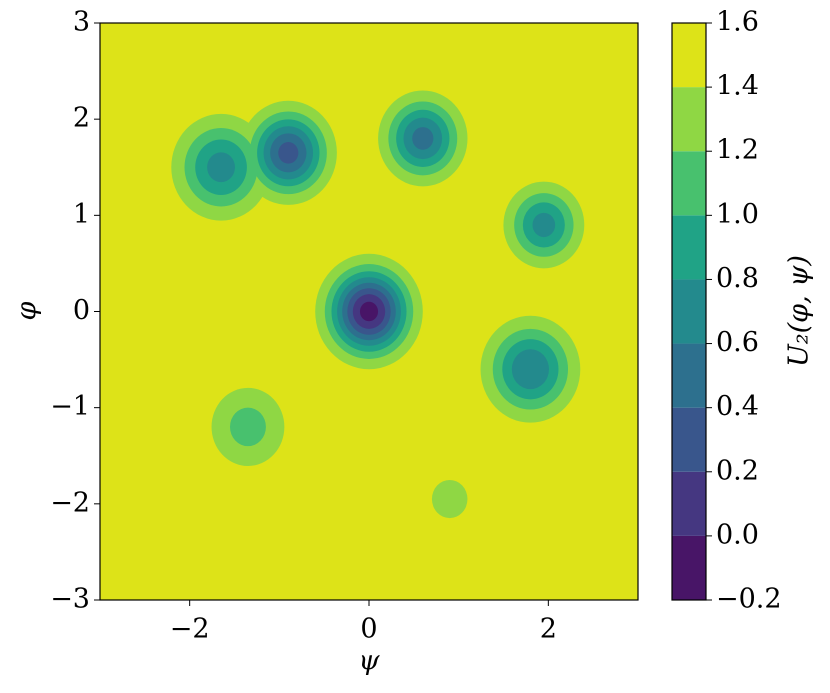  Describe the element at coordinates (81, 310) in the screenshot. I see `y-tick-label: 0` at that location.